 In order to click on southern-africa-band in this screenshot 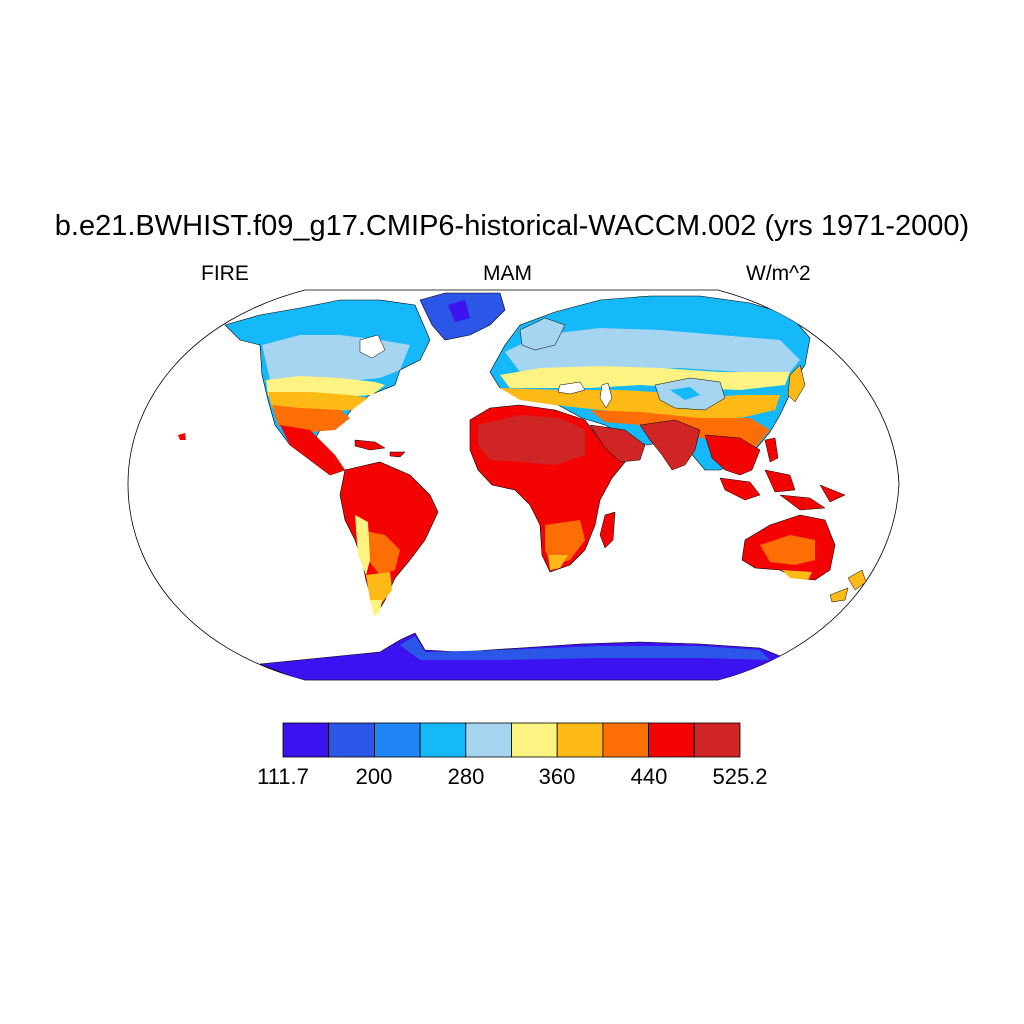, I will do `click(565, 542)`.